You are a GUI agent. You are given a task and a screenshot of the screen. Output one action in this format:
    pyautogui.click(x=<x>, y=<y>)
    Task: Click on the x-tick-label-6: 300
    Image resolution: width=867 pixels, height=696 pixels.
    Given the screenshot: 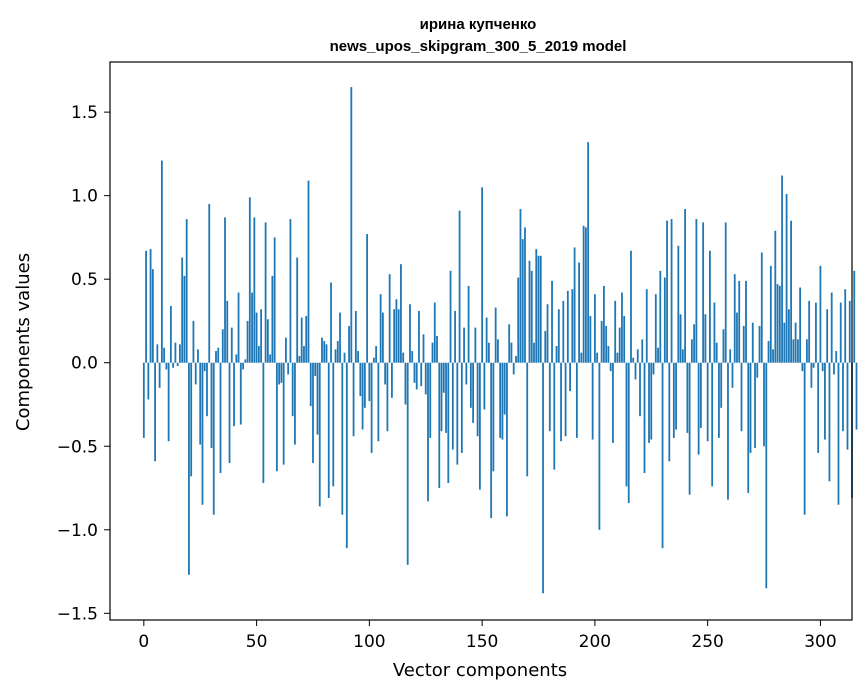 What is the action you would take?
    pyautogui.click(x=820, y=642)
    